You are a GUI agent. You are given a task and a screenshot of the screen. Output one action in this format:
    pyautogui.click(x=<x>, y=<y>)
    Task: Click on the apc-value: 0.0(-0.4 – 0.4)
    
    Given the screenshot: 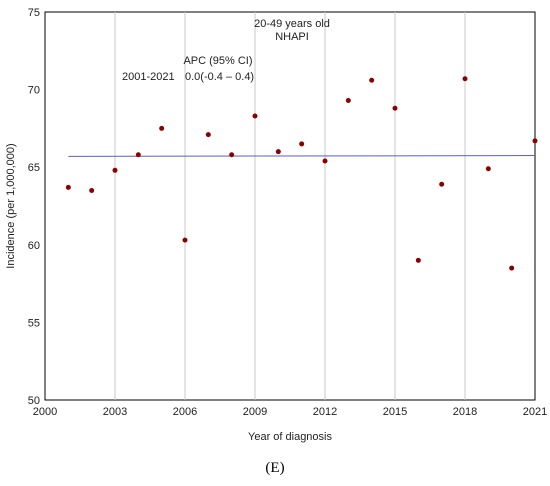 What is the action you would take?
    pyautogui.click(x=219, y=77)
    